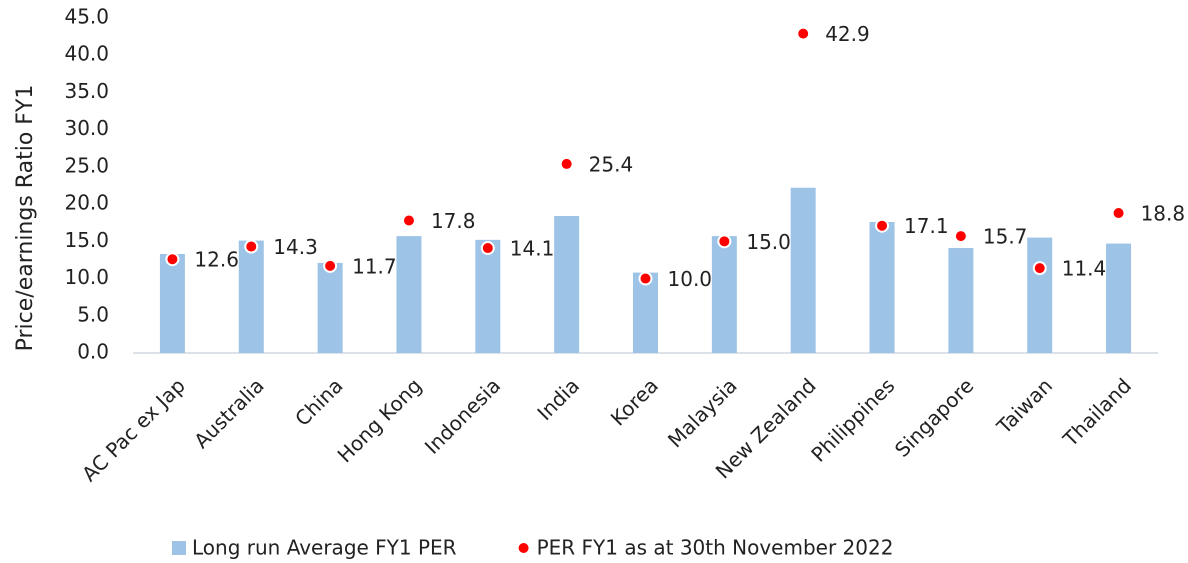  Describe the element at coordinates (611, 164) in the screenshot. I see `data-label: 25.4` at that location.